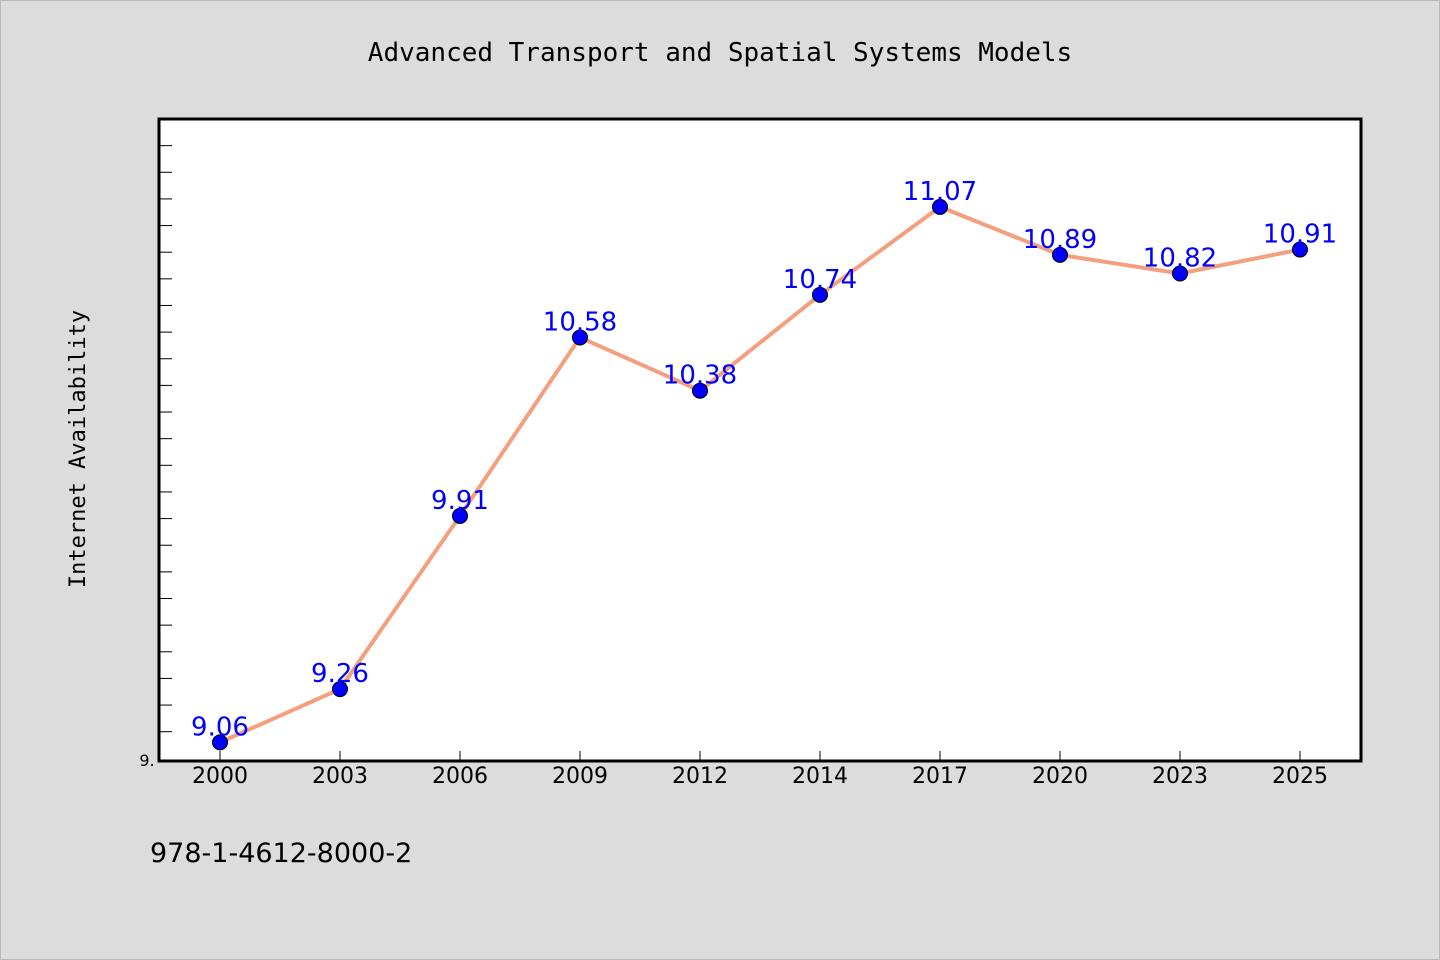  I want to click on x-tick-label: 2017, so click(940, 776).